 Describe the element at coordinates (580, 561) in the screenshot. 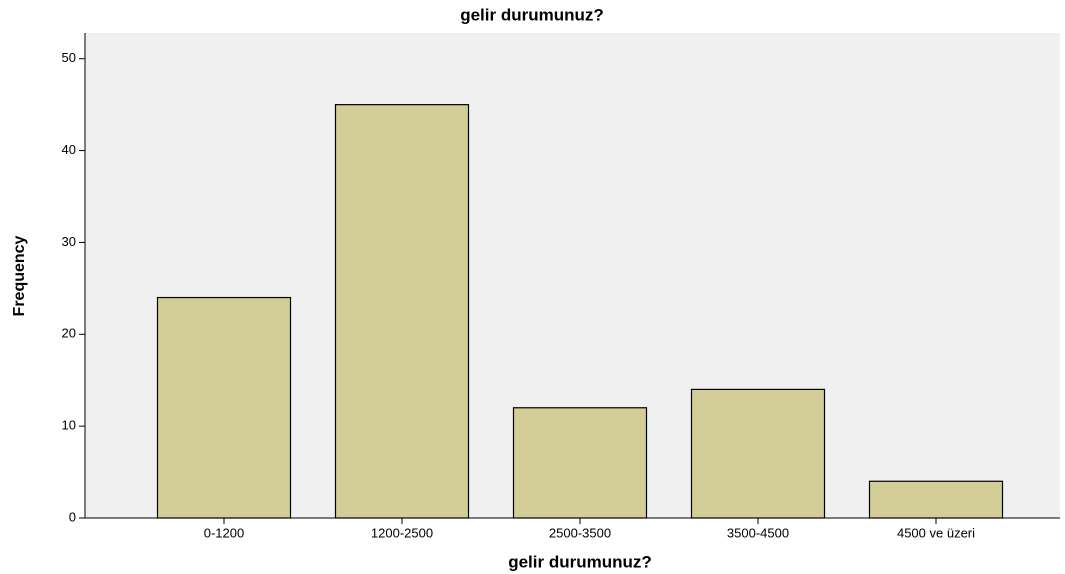

I see `x-axis-label: gelir durumunuz?` at that location.